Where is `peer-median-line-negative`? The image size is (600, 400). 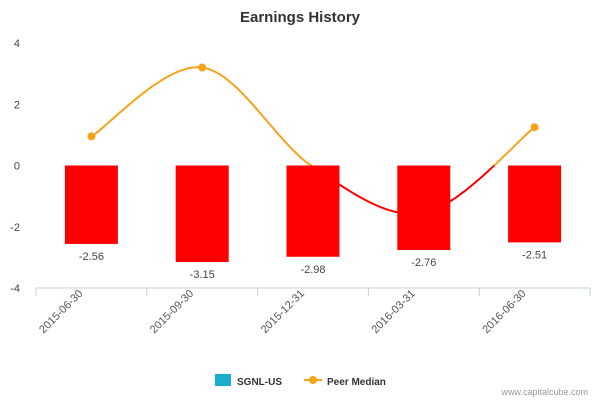 peer-median-line-negative is located at coordinates (402, 189).